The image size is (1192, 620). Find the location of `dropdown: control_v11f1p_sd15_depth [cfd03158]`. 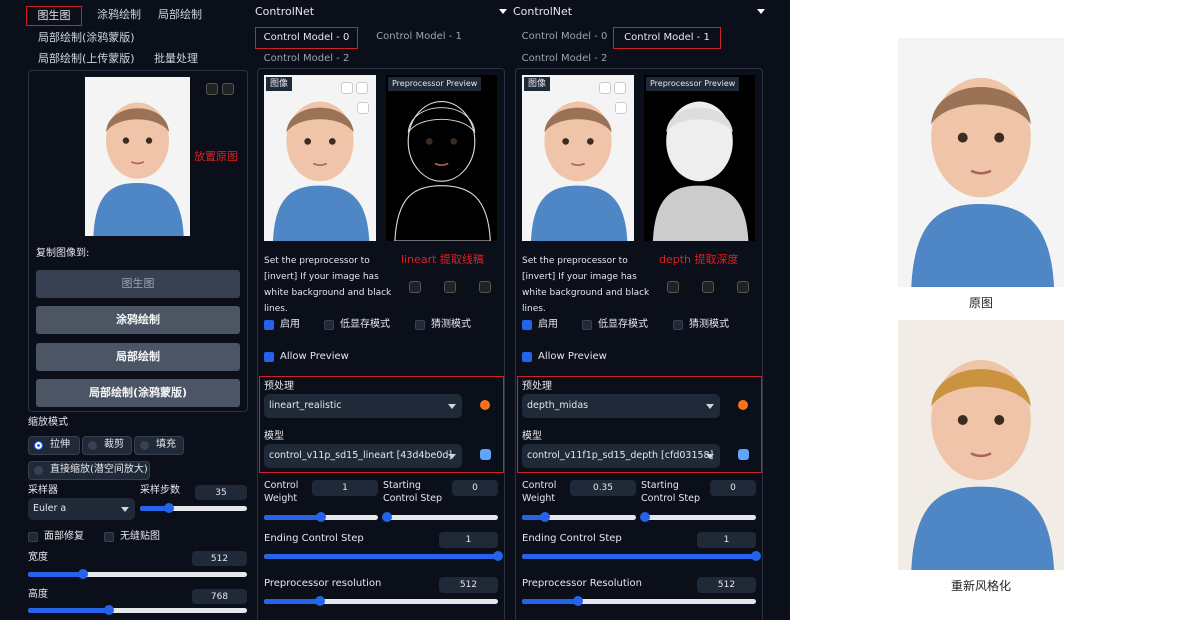

dropdown: control_v11f1p_sd15_depth [cfd03158] is located at coordinates (621, 456).